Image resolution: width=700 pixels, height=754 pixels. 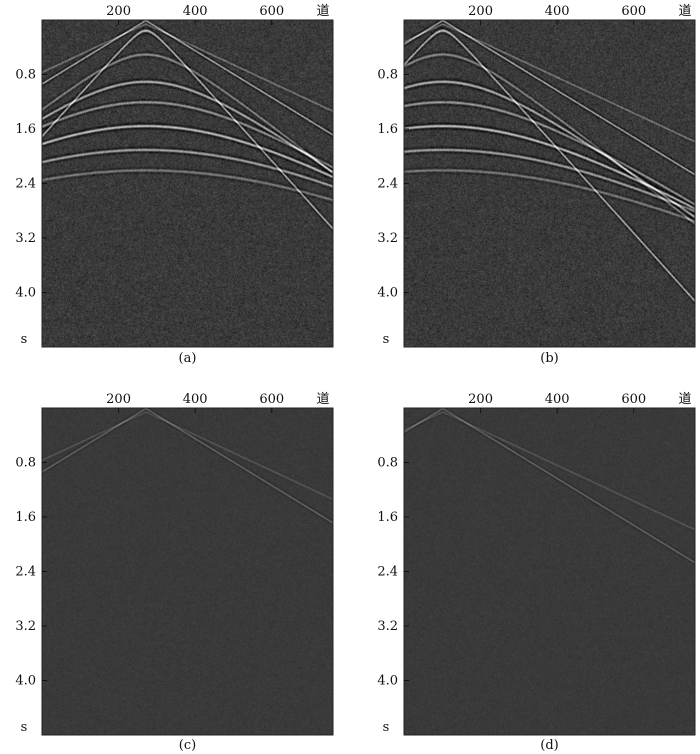 I want to click on panel-caption: (d), so click(x=549, y=745).